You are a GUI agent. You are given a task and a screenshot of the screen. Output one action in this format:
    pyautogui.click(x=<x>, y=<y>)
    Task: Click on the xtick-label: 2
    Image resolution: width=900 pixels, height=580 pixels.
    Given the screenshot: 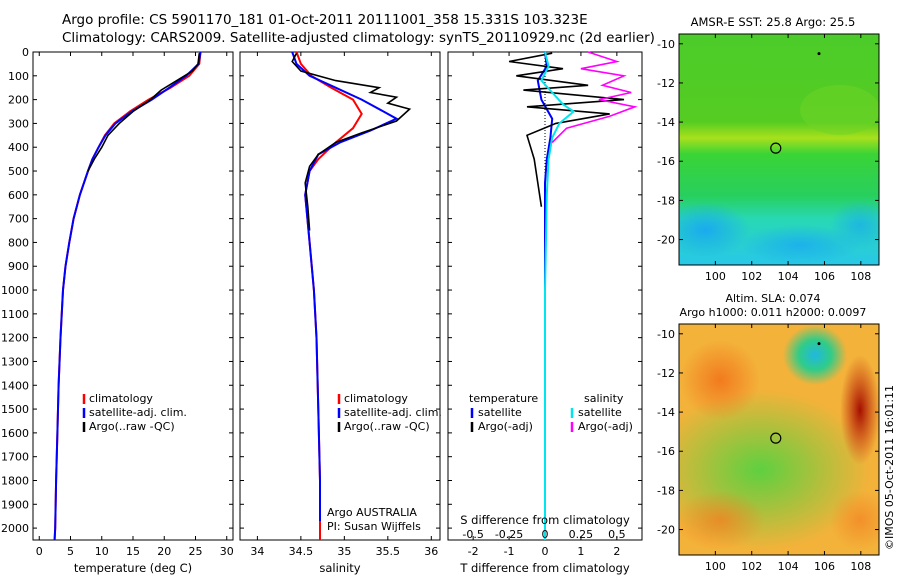 What is the action you would take?
    pyautogui.click(x=616, y=551)
    